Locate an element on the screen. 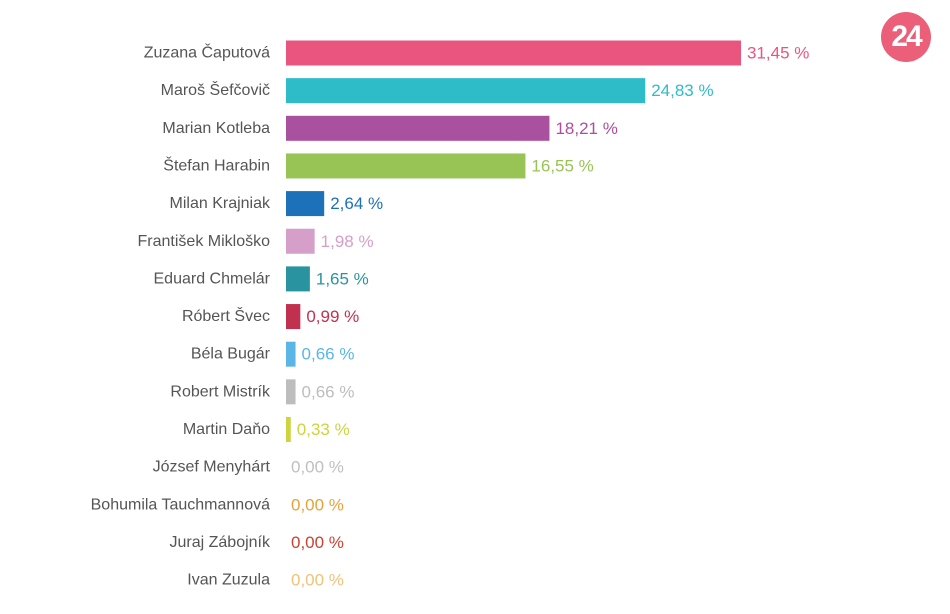  category-label: Béla Bugár is located at coordinates (231, 354).